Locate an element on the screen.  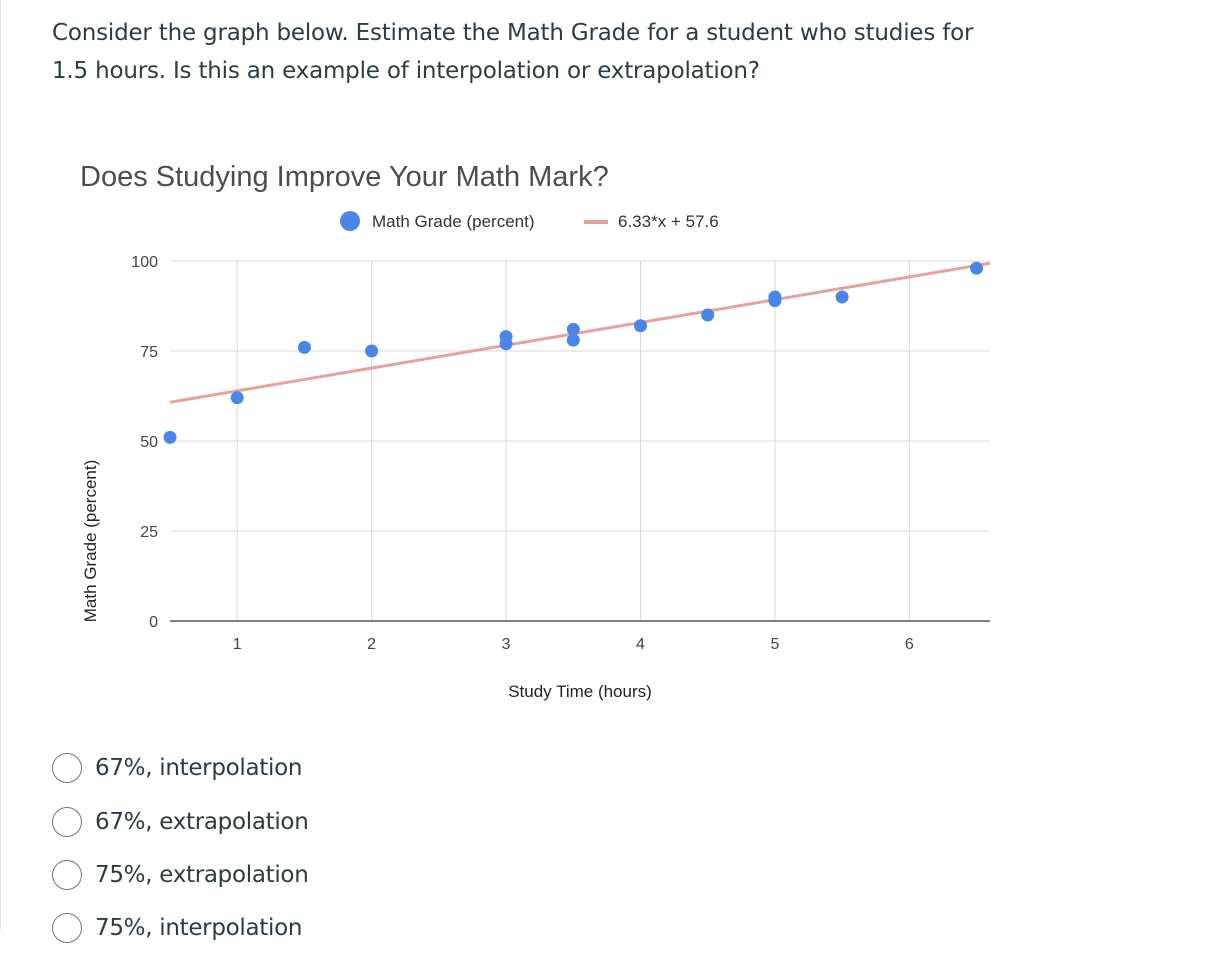
trendline-layer is located at coordinates (580, 332).